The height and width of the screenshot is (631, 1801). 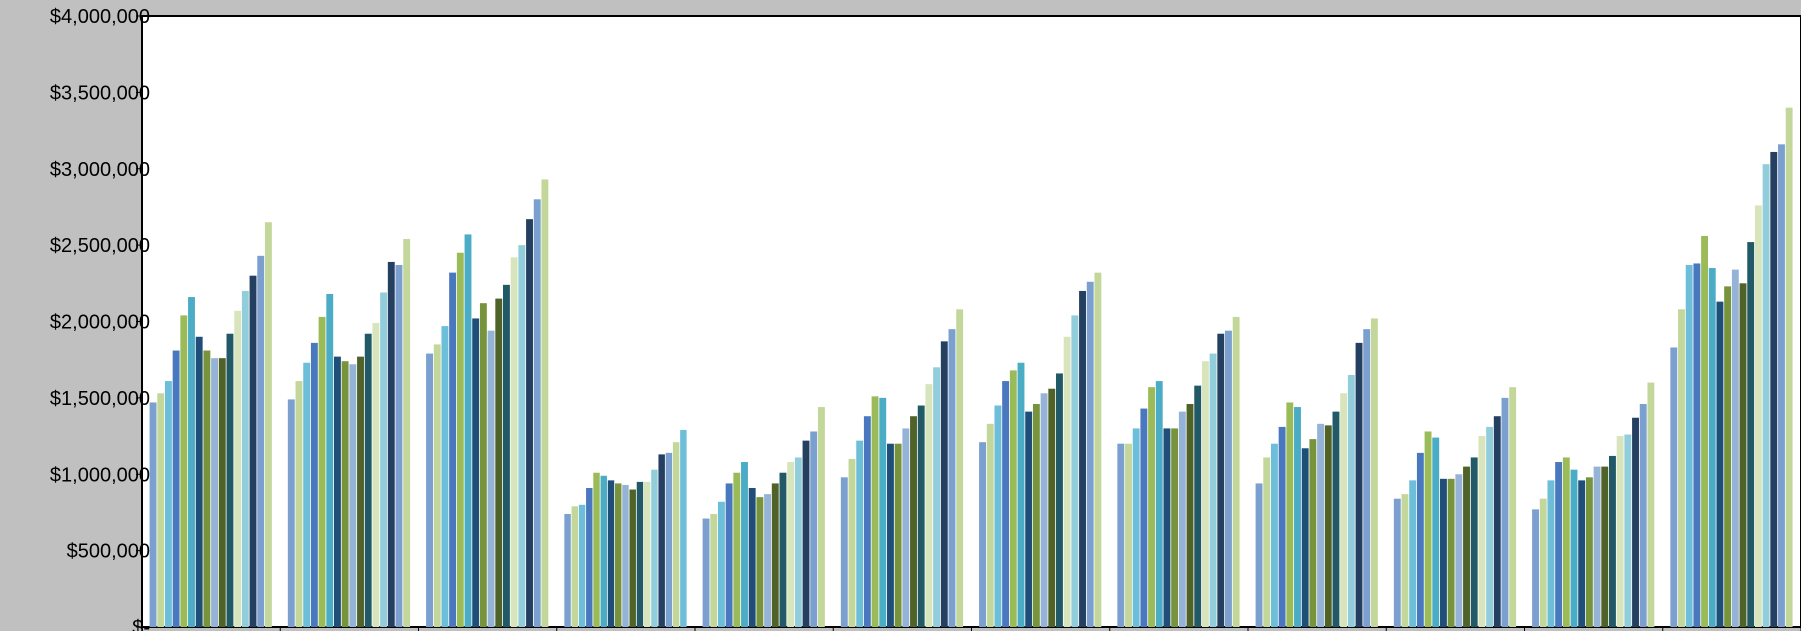 I want to click on y-tick-label: $2,500,000, so click(x=100, y=246).